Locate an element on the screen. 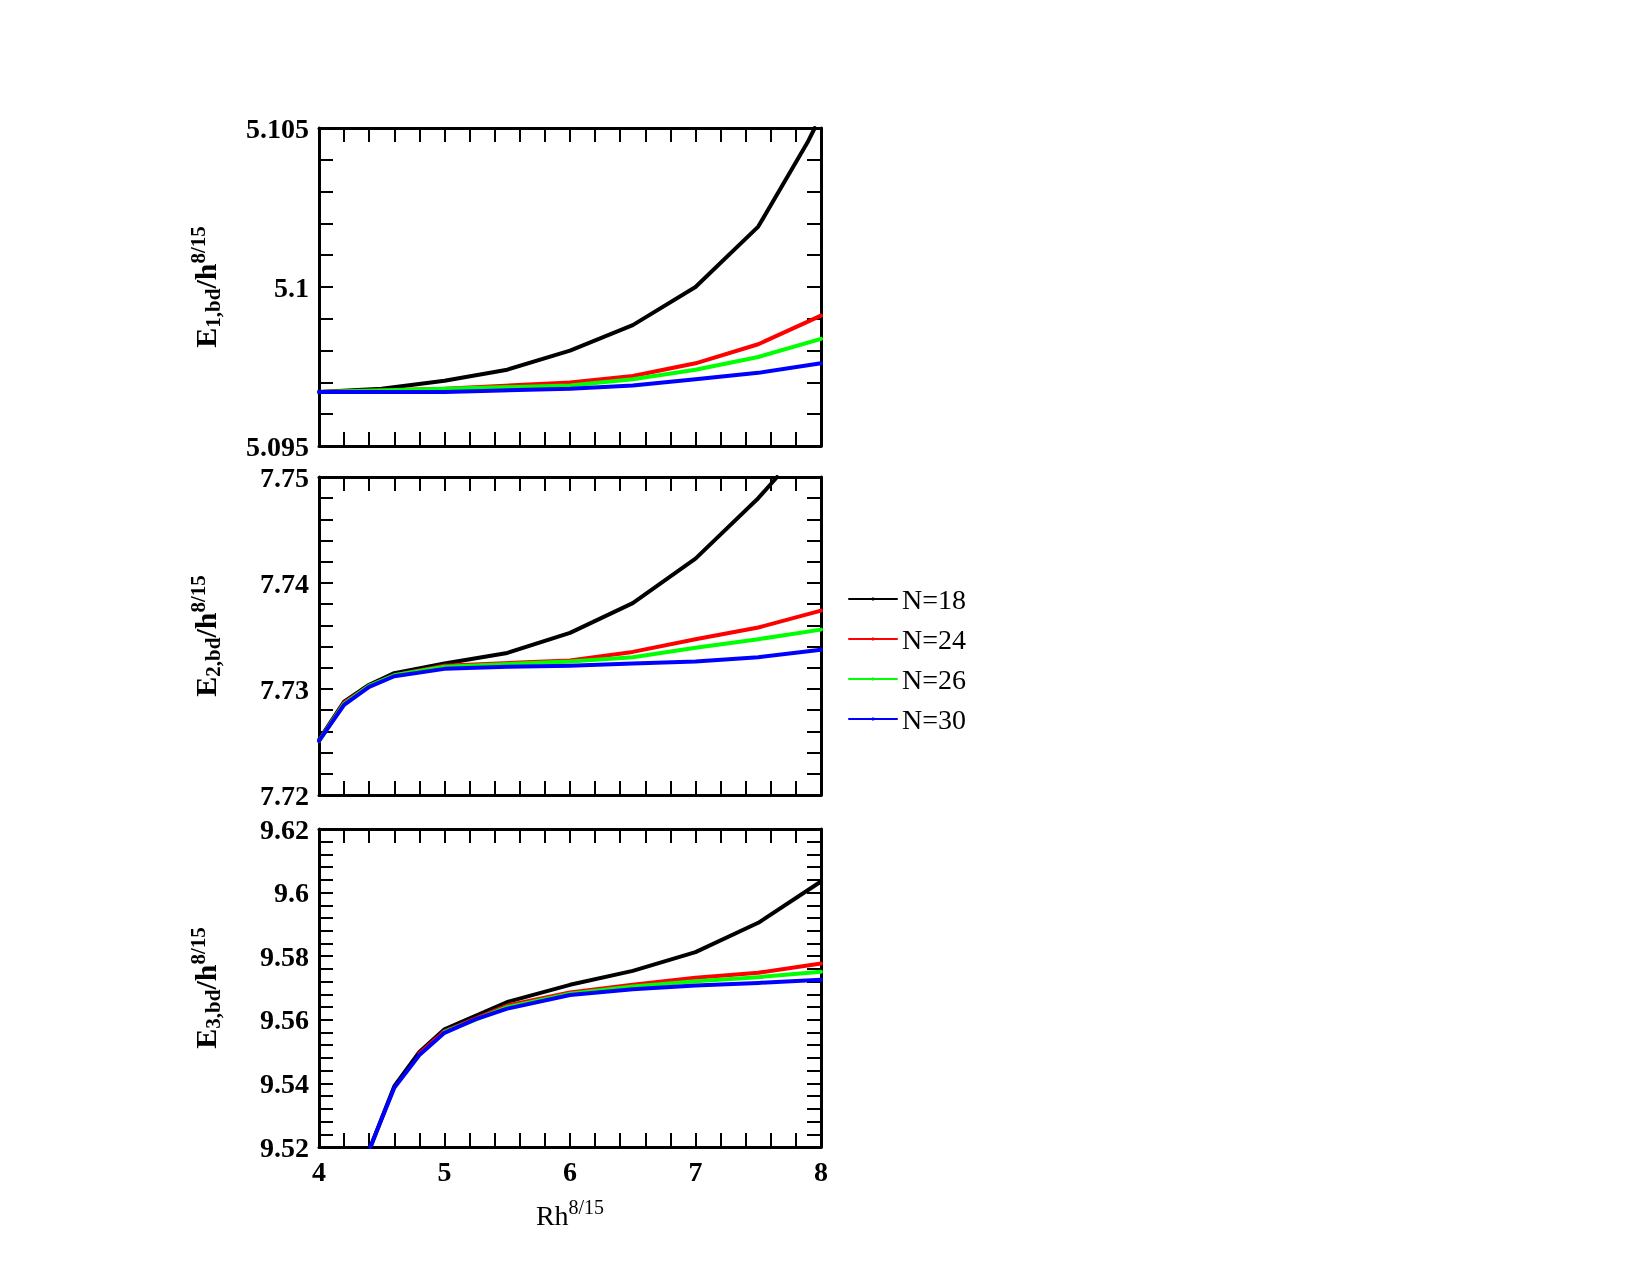  y-tick-label: 9.62 is located at coordinates (284, 829).